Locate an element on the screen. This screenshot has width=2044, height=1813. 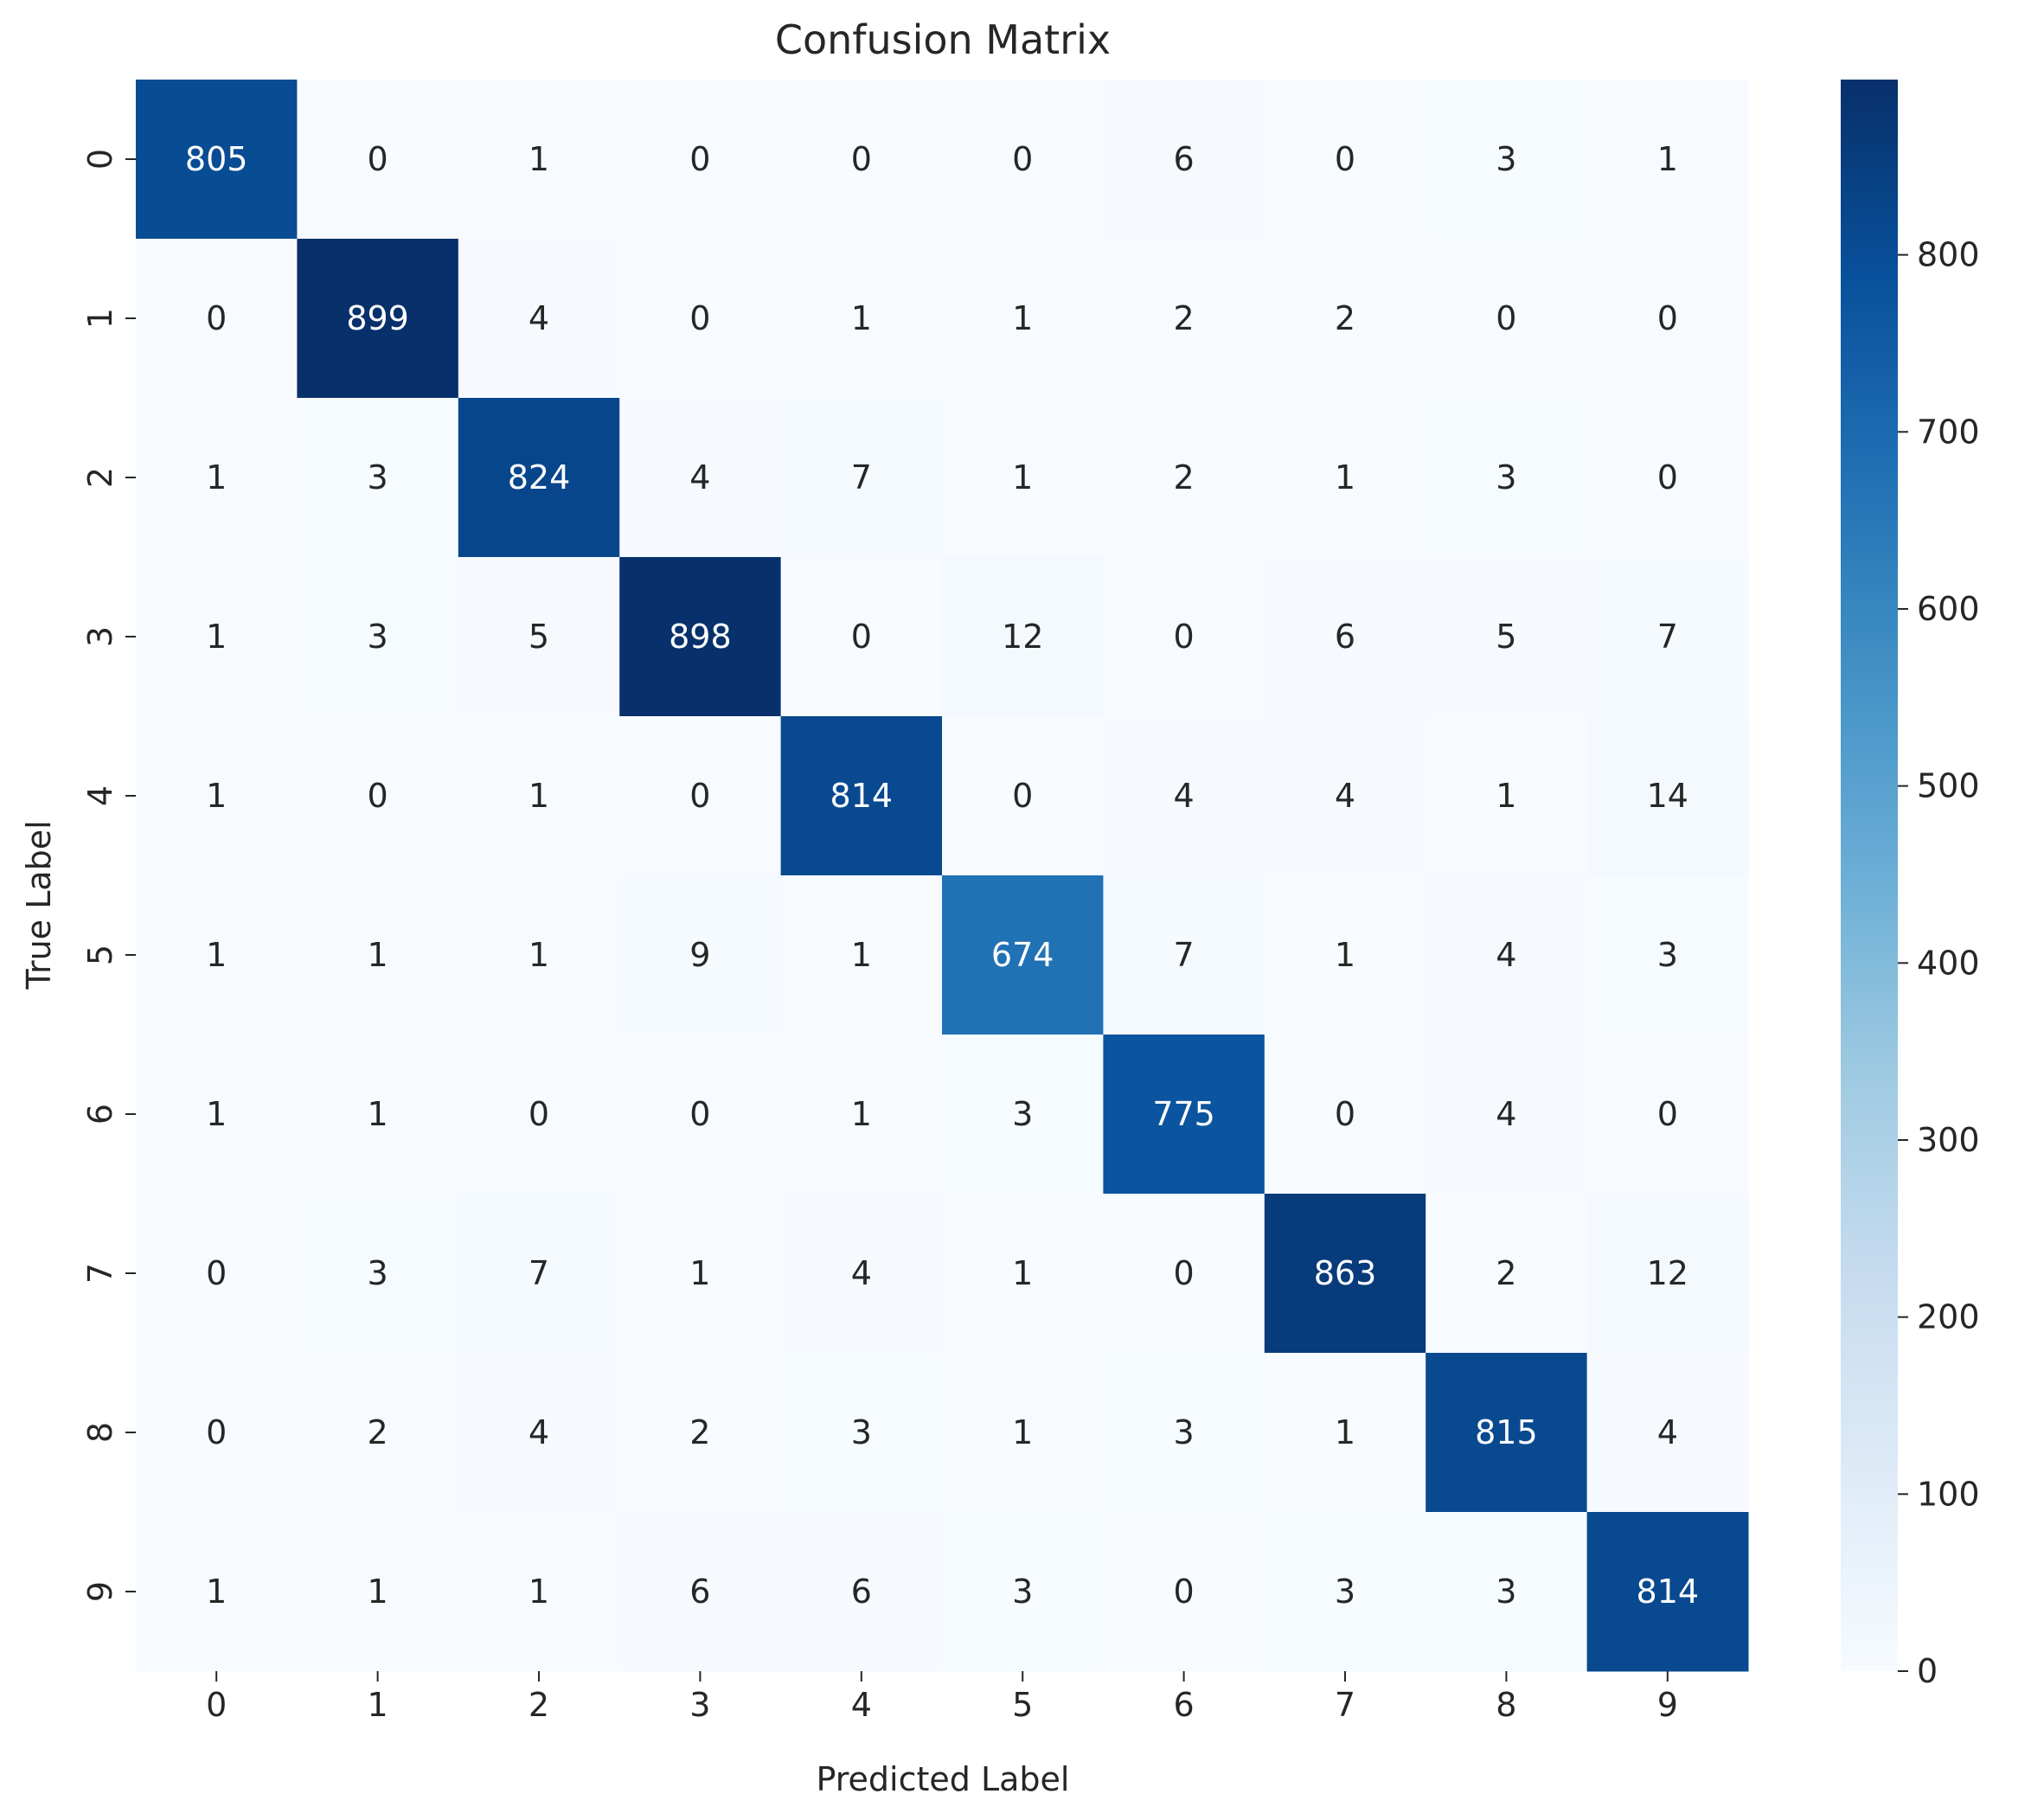
chart-title: Confusion Matrix is located at coordinates (943, 40).